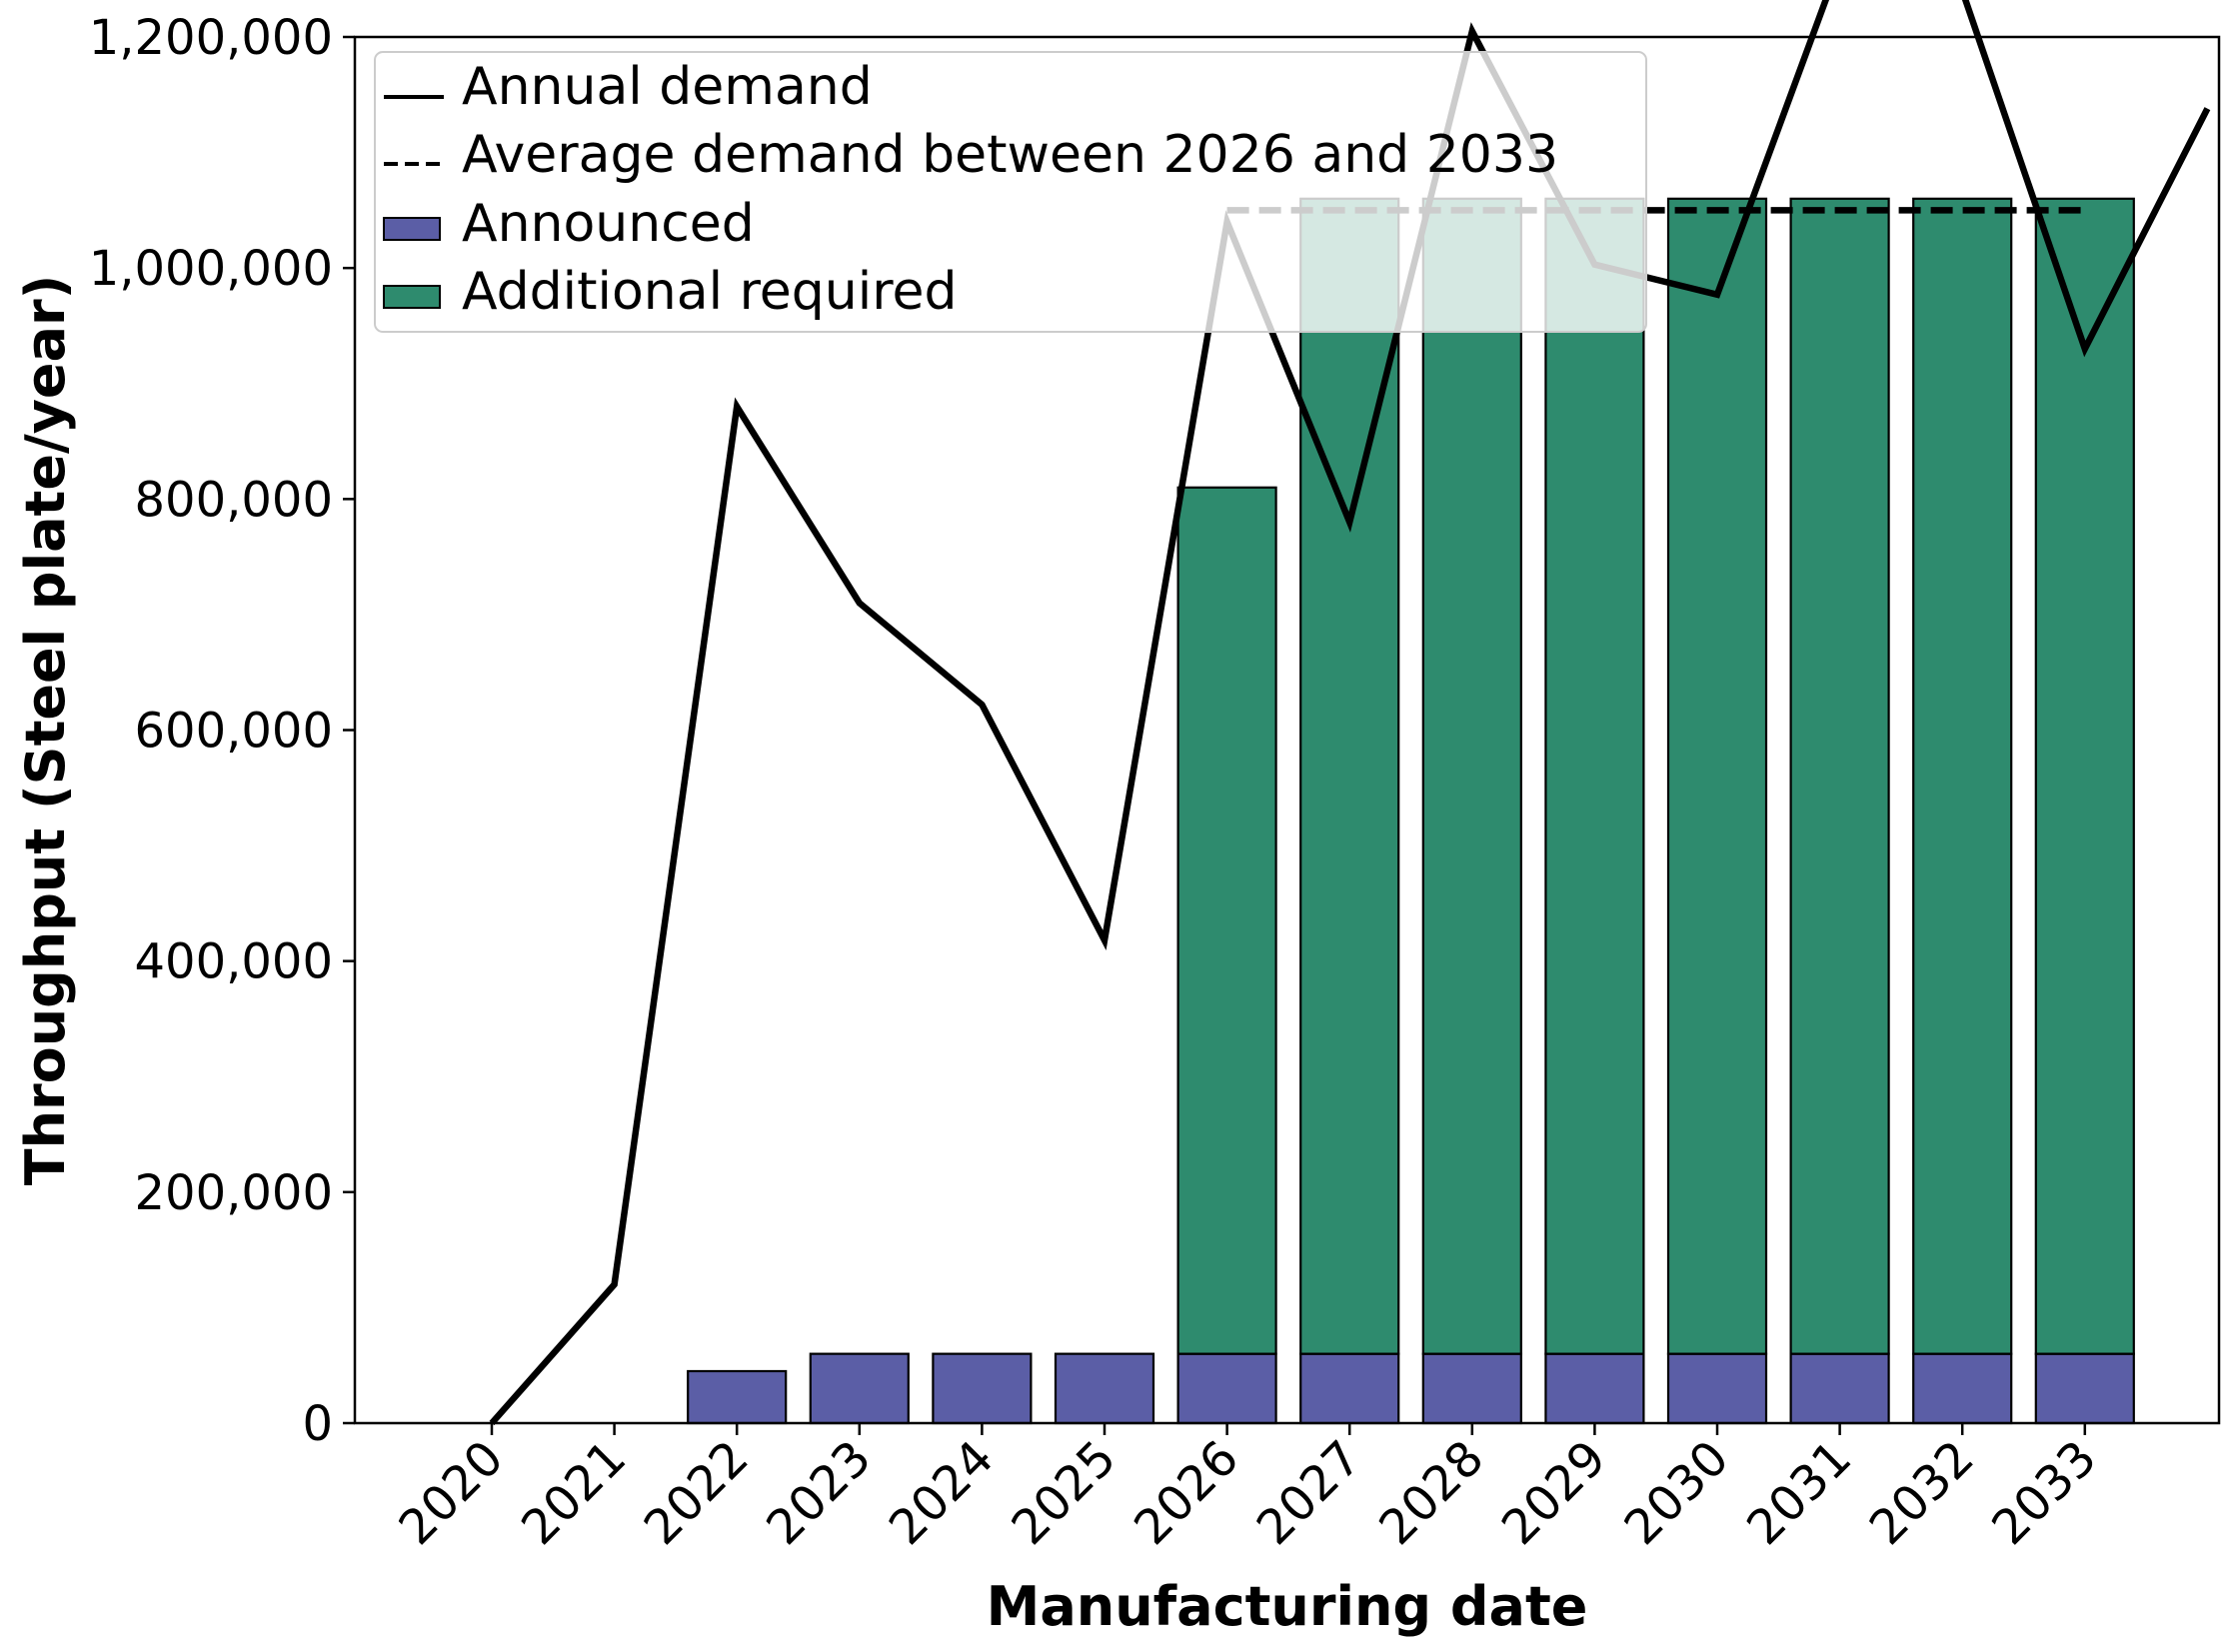 This screenshot has width=2238, height=1652. Describe the element at coordinates (2084, 1388) in the screenshot. I see `bar-announced-2033` at that location.